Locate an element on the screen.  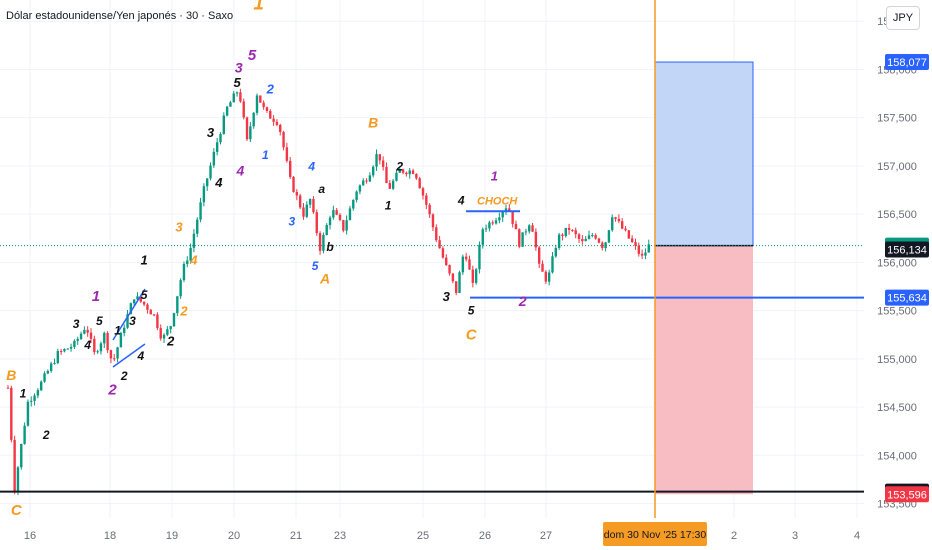
elliott-label: b is located at coordinates (329, 247).